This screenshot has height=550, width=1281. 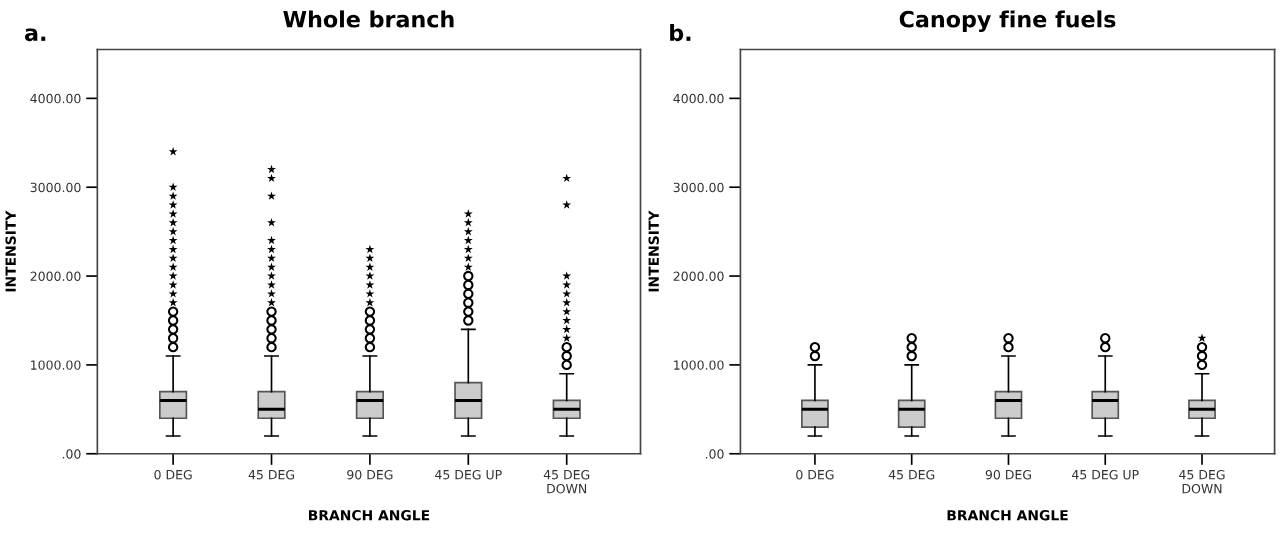 What do you see at coordinates (1007, 21) in the screenshot?
I see `chart-title: Canopy fine fuels` at bounding box center [1007, 21].